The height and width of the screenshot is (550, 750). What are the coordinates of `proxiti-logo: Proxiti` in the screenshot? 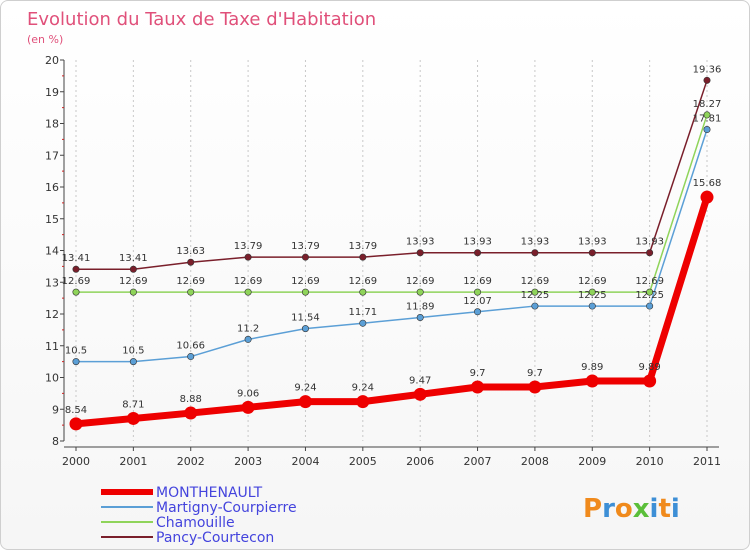 It's located at (631, 509).